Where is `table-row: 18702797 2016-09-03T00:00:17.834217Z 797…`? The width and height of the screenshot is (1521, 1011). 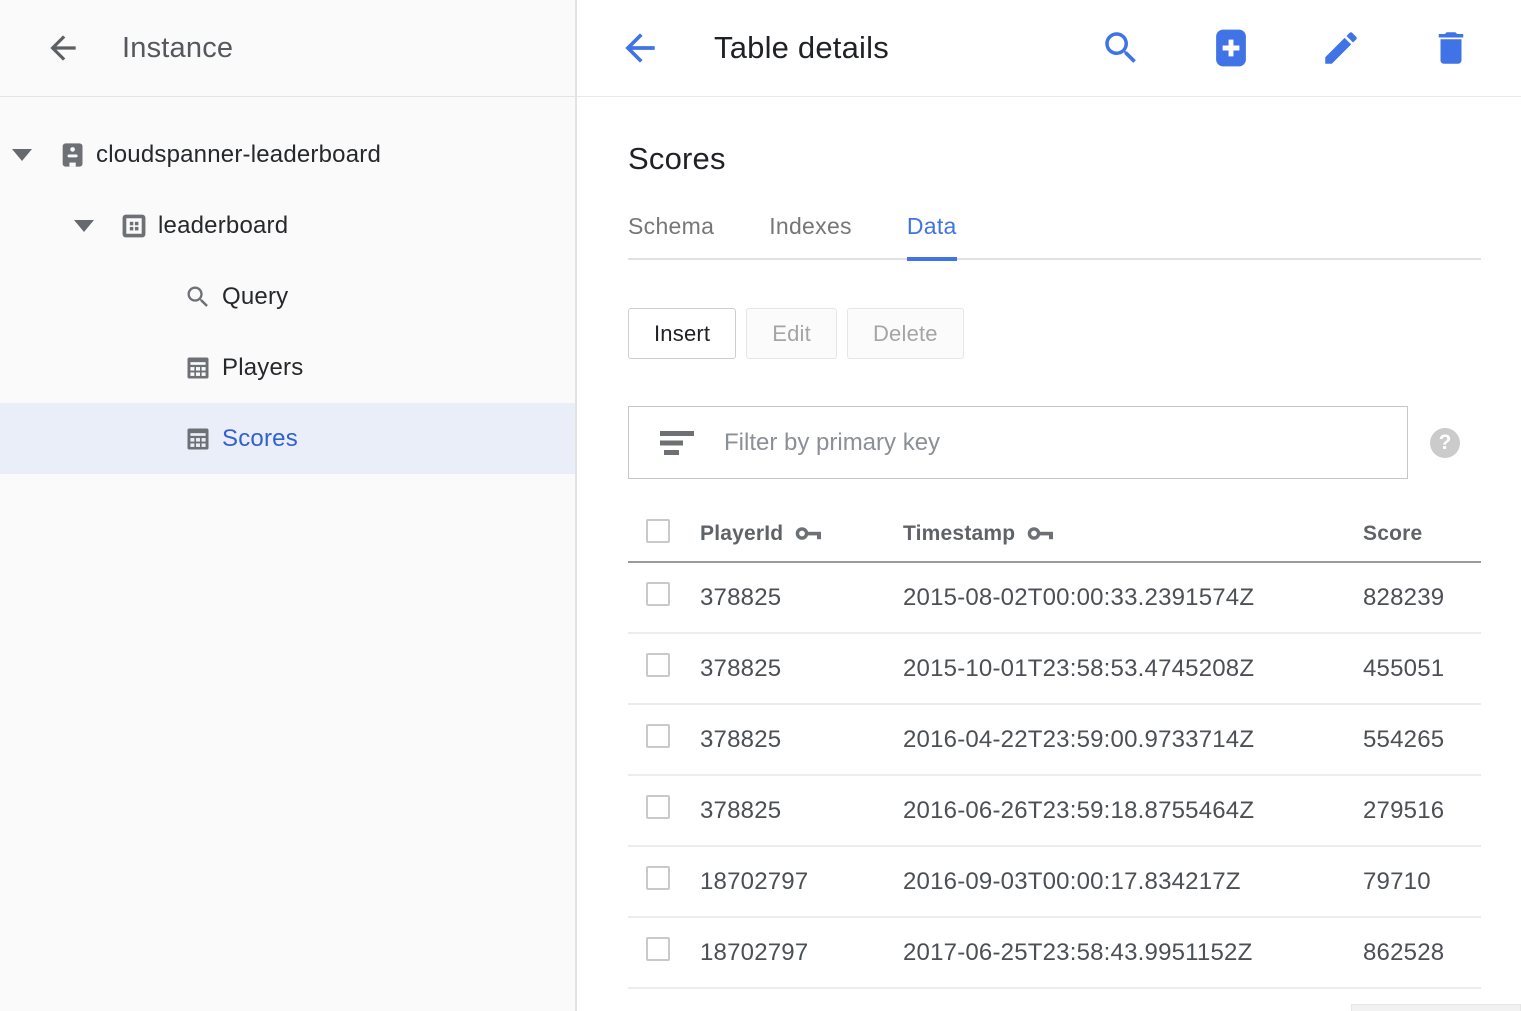
table-row: 18702797 2016-09-03T00:00:17.834217Z 797… is located at coordinates (1054, 882).